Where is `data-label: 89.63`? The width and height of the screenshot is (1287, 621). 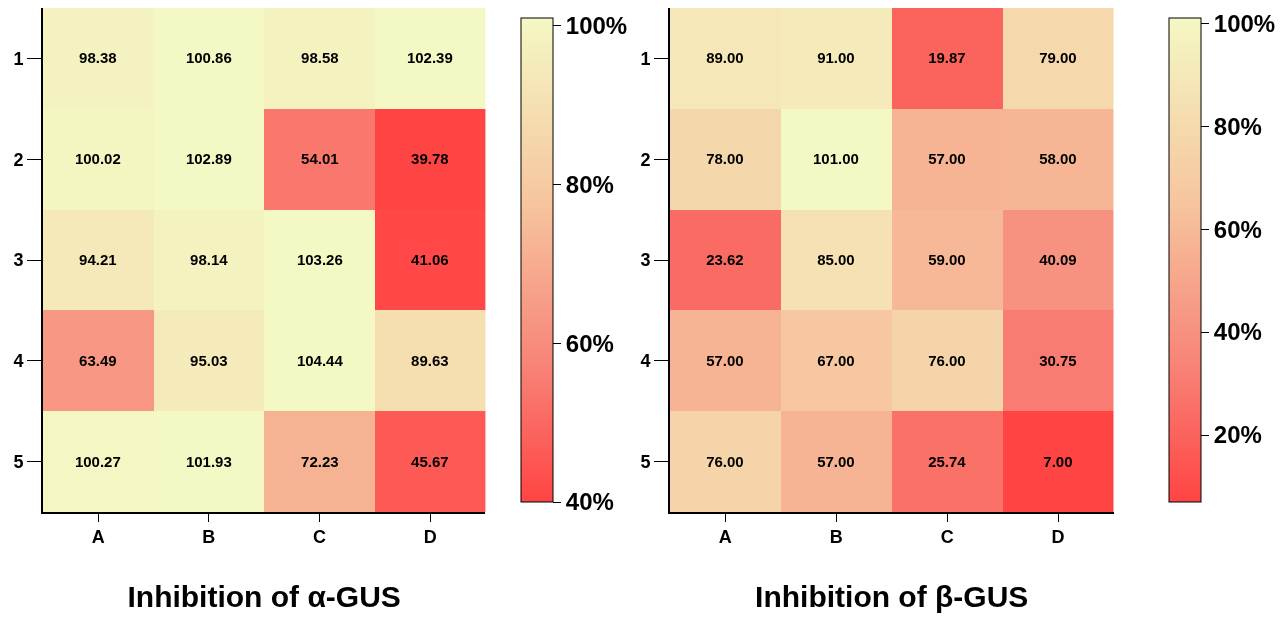
data-label: 89.63 is located at coordinates (430, 361).